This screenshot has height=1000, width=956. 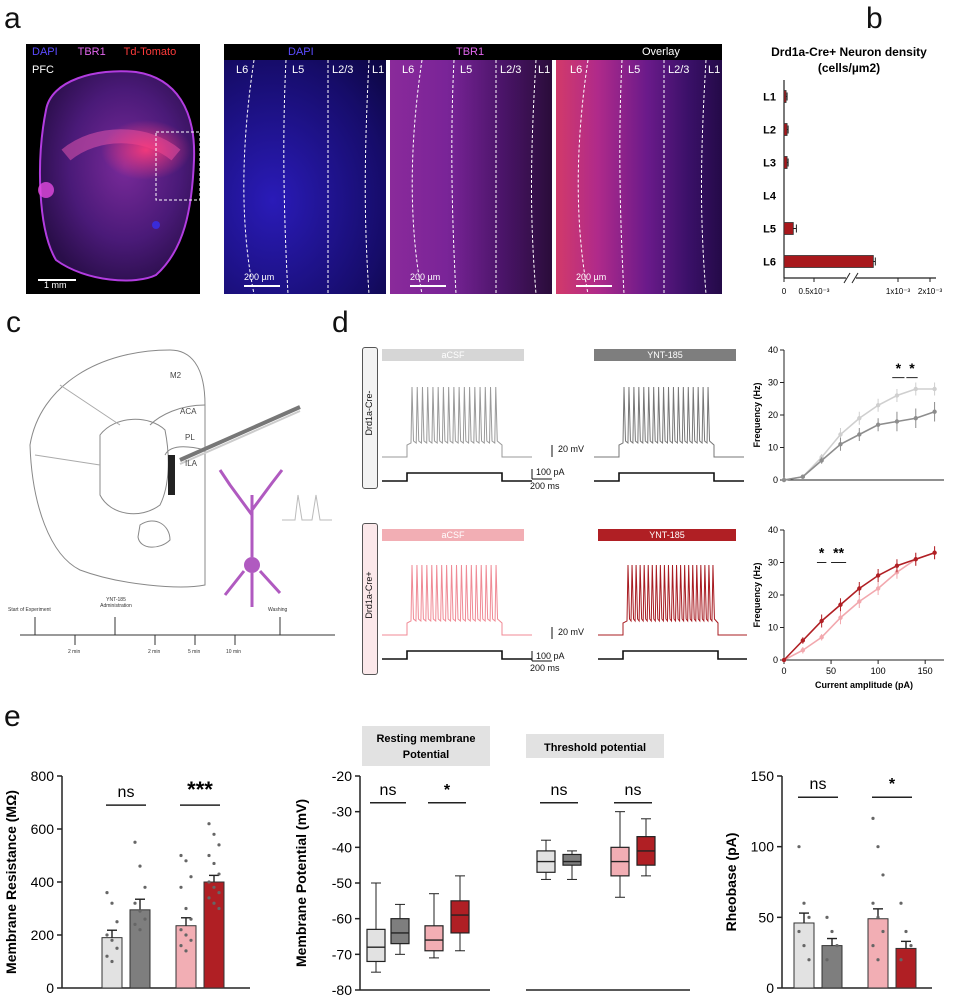 What do you see at coordinates (400, 931) in the screenshot?
I see `box` at bounding box center [400, 931].